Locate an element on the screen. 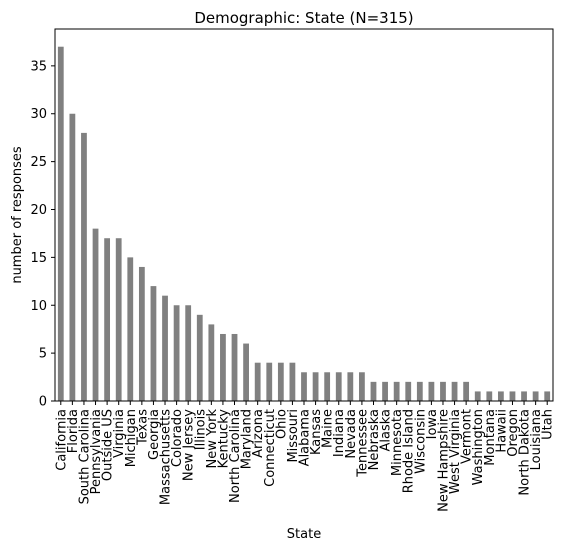  bar-tennessee is located at coordinates (362, 386).